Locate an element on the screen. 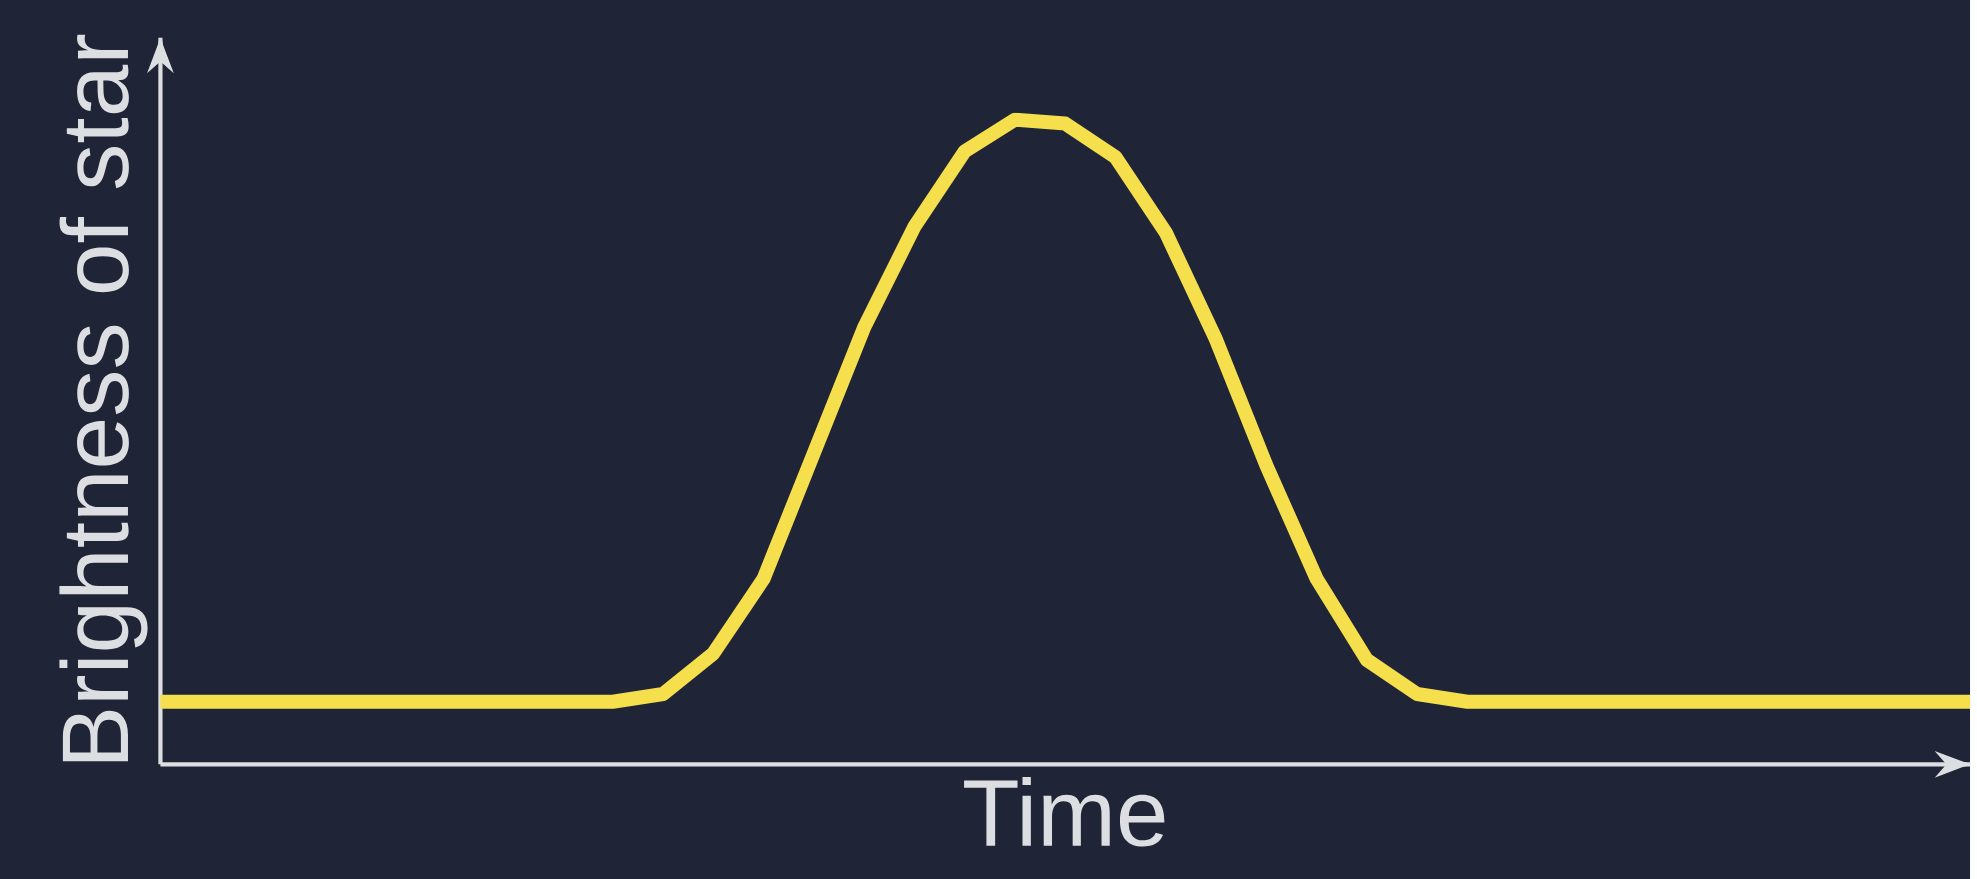  x-axis-title: Time is located at coordinates (1064, 812).